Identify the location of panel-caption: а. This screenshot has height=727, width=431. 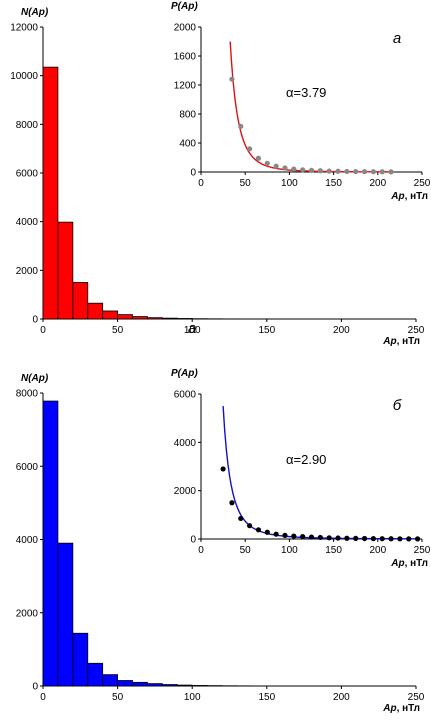
(192, 328).